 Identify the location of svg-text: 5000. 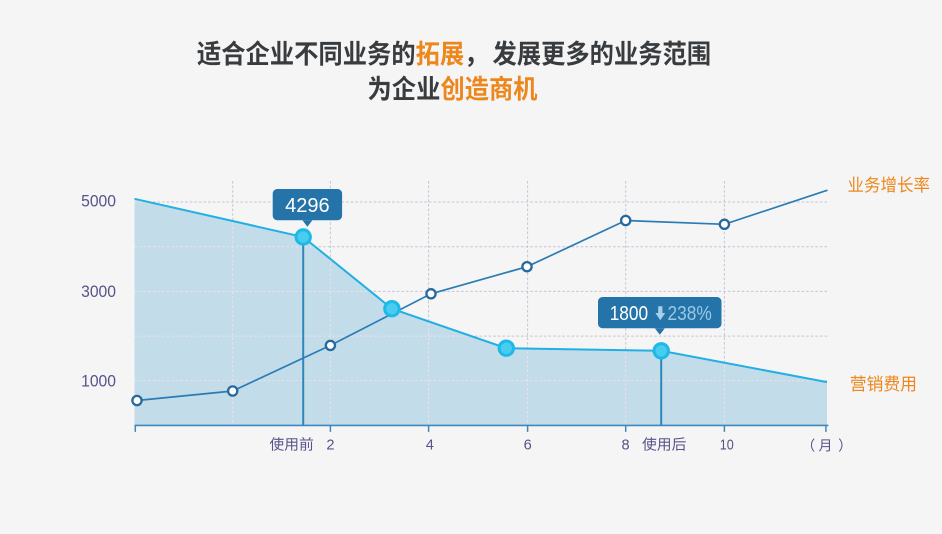
(98, 201).